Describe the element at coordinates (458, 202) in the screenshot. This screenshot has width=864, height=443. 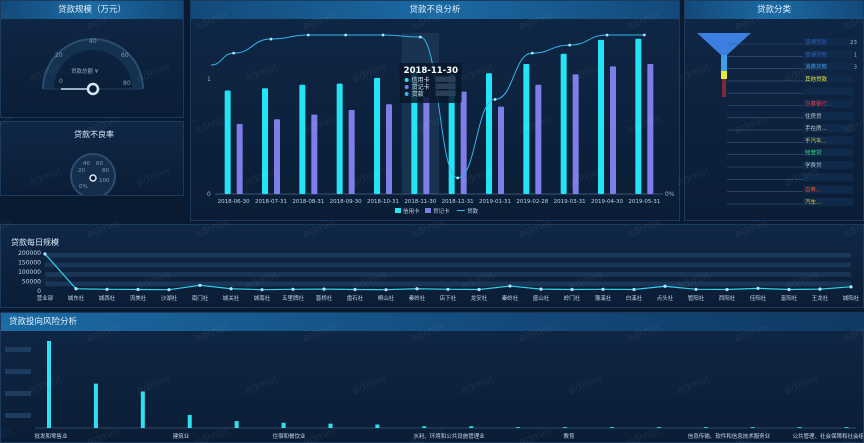
I see `x-tick-label: 2018-12-31` at that location.